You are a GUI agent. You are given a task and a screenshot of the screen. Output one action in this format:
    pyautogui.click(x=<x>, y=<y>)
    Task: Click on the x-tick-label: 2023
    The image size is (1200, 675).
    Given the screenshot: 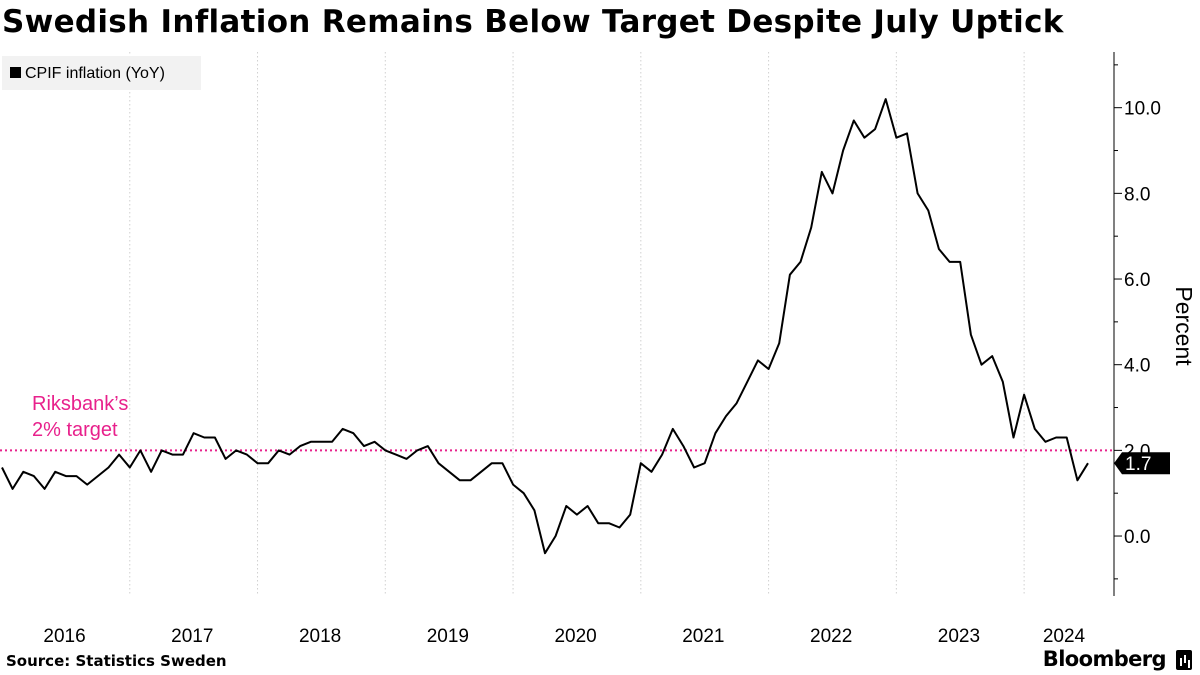 What is the action you would take?
    pyautogui.click(x=959, y=636)
    